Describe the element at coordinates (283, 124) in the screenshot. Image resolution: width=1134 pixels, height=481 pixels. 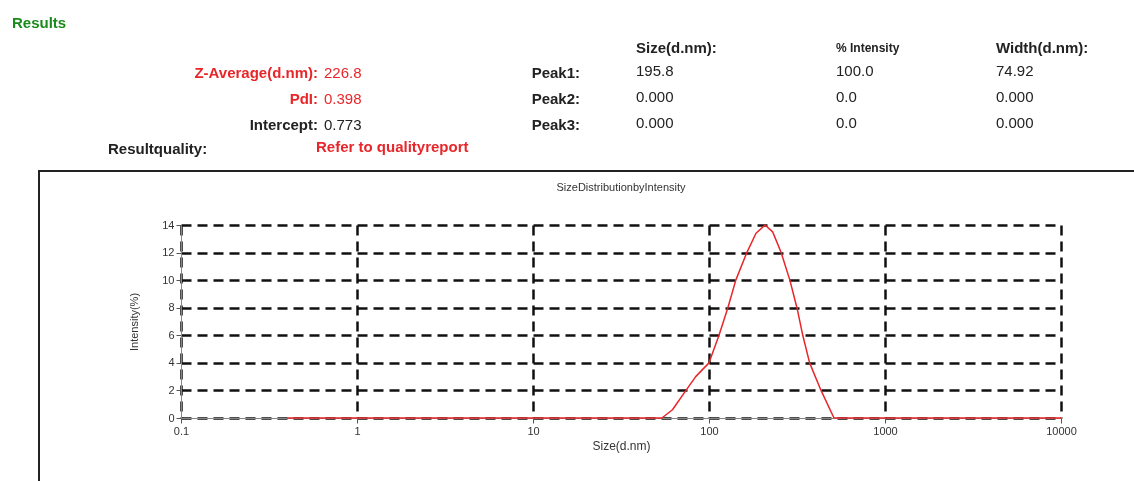
I see `text: Intercept:` at that location.